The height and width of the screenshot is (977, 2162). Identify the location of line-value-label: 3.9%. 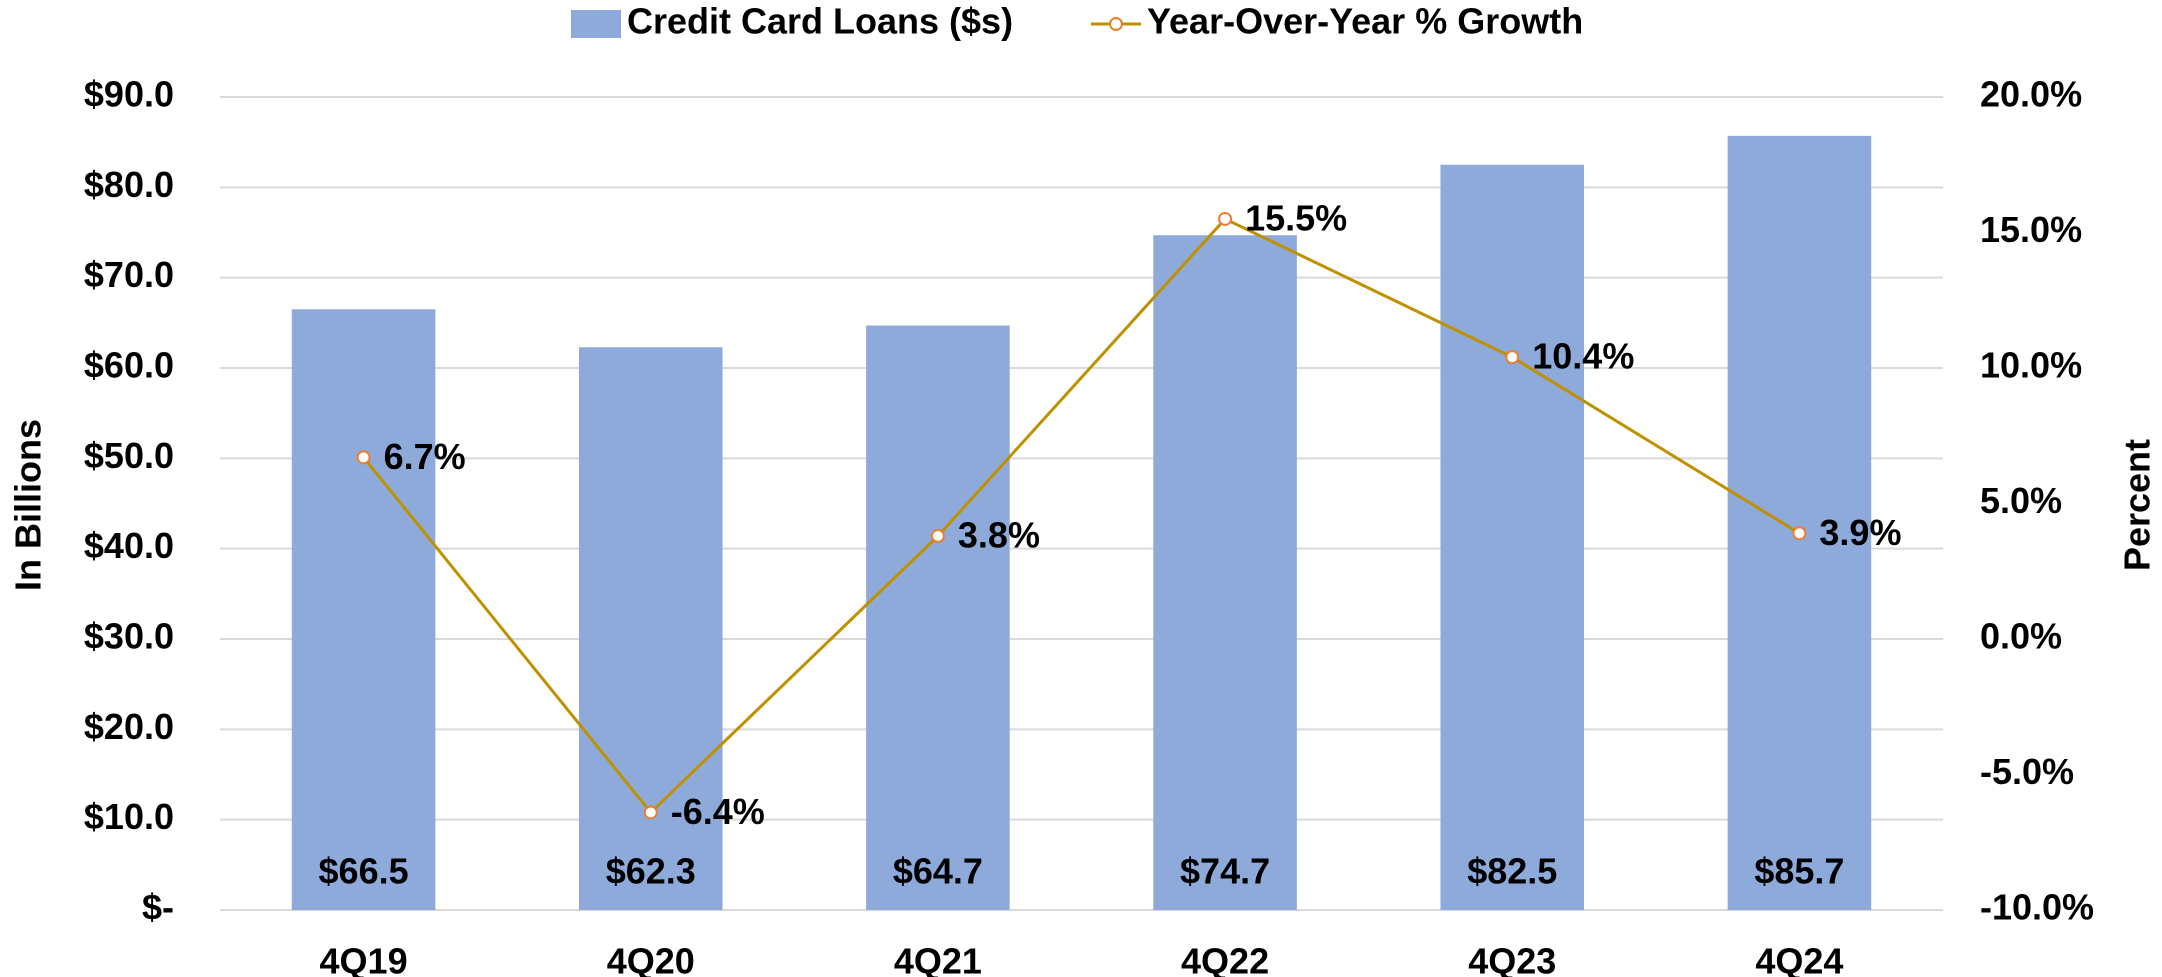
(1860, 532).